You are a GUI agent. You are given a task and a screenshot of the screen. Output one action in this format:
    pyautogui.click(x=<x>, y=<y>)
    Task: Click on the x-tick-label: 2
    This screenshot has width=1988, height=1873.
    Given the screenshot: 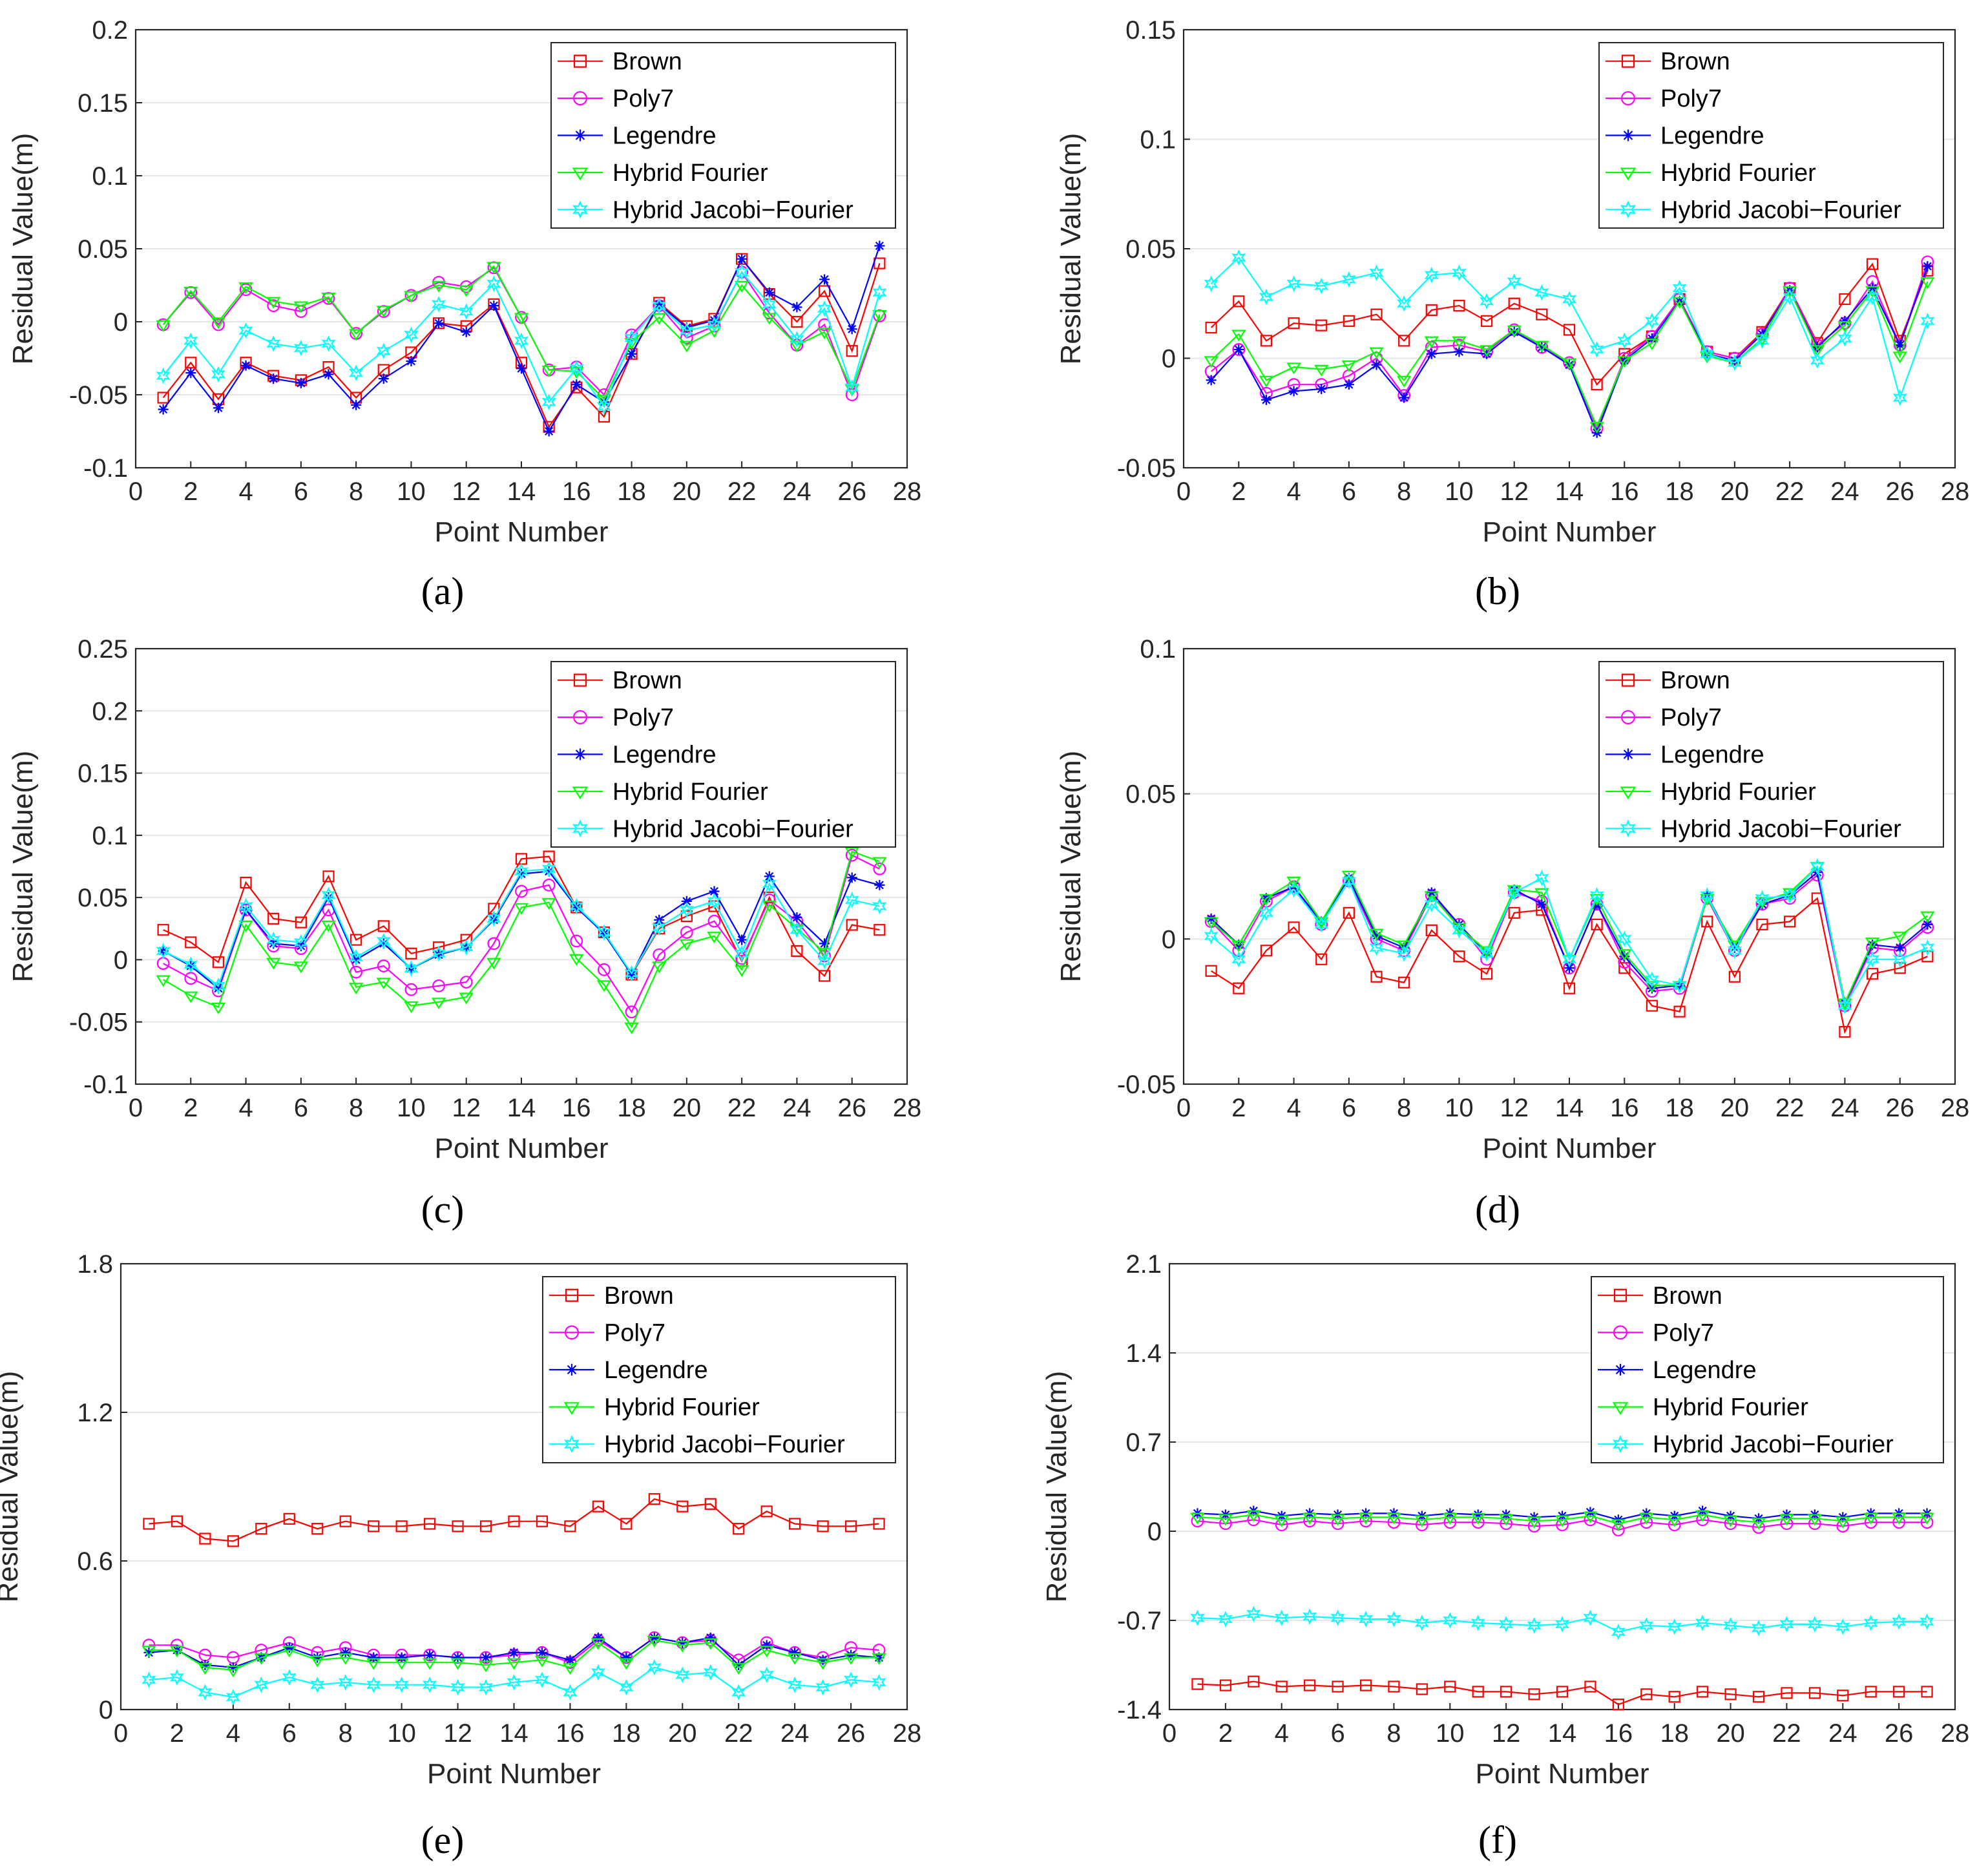 What is the action you would take?
    pyautogui.click(x=190, y=491)
    